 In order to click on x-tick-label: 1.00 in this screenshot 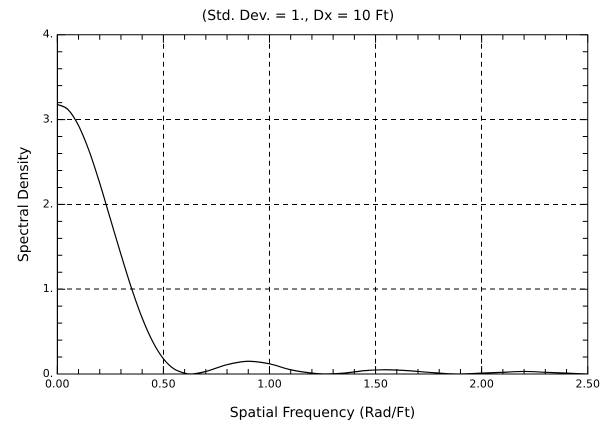, I will do `click(269, 383)`.